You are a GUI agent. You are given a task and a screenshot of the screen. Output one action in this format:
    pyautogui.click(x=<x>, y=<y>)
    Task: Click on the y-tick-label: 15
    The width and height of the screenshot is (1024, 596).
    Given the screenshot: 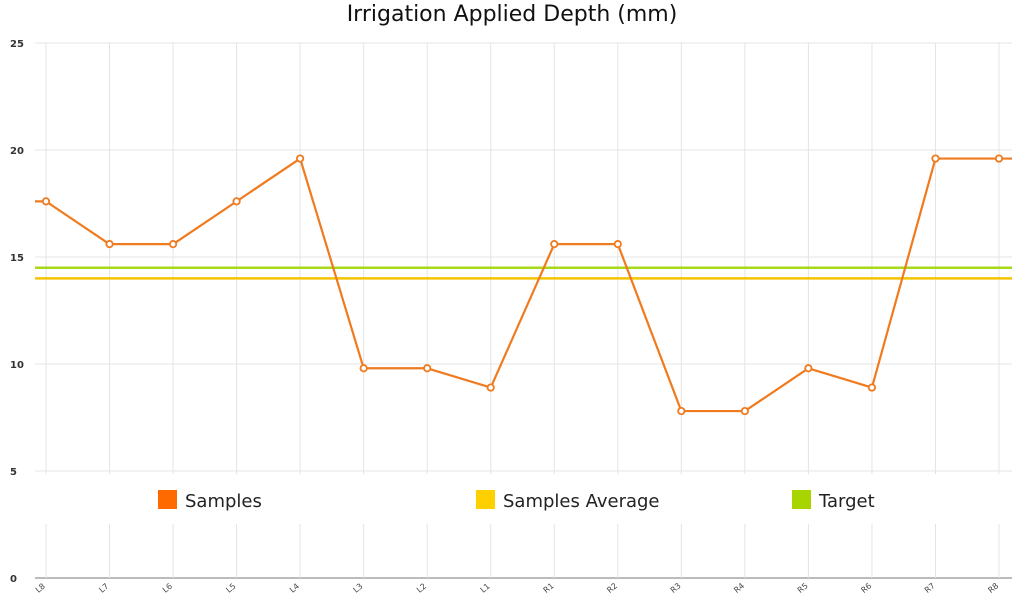 What is the action you would take?
    pyautogui.click(x=17, y=258)
    